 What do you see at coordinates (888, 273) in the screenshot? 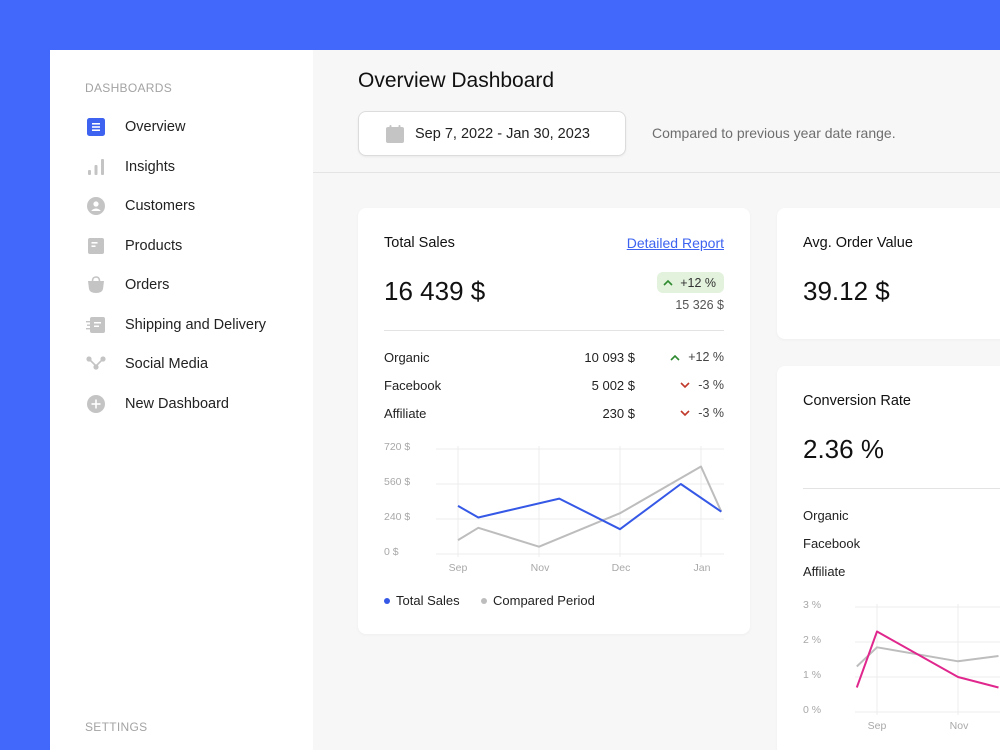
I see `avg-order-card: Avg. Order Value 39.12 $` at bounding box center [888, 273].